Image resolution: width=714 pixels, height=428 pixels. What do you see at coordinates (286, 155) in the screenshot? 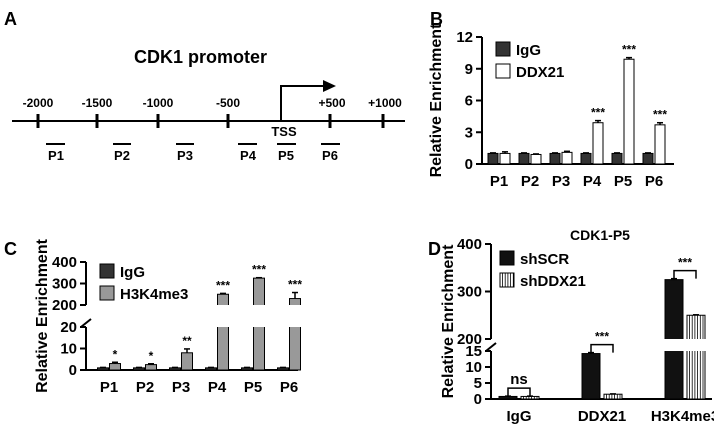
I see `probe-label: P5` at bounding box center [286, 155].